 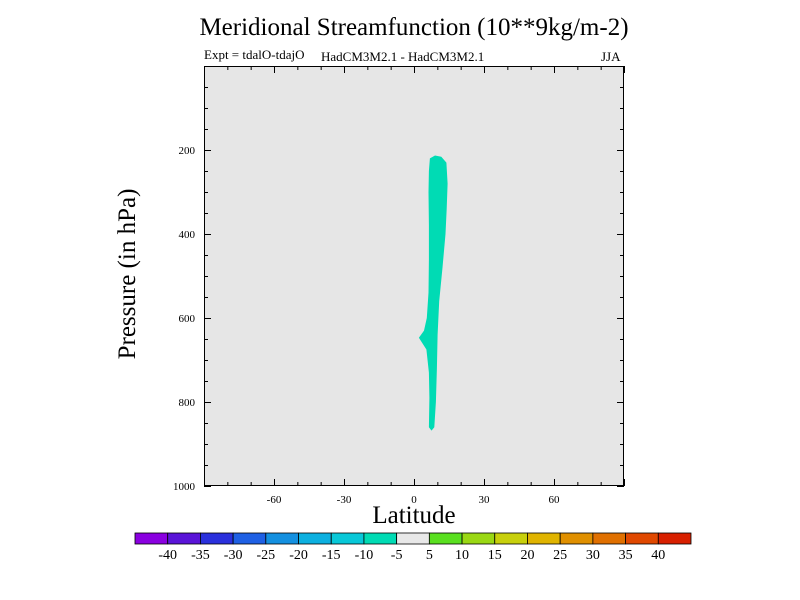 I want to click on colorbar-label: 40, so click(x=658, y=555).